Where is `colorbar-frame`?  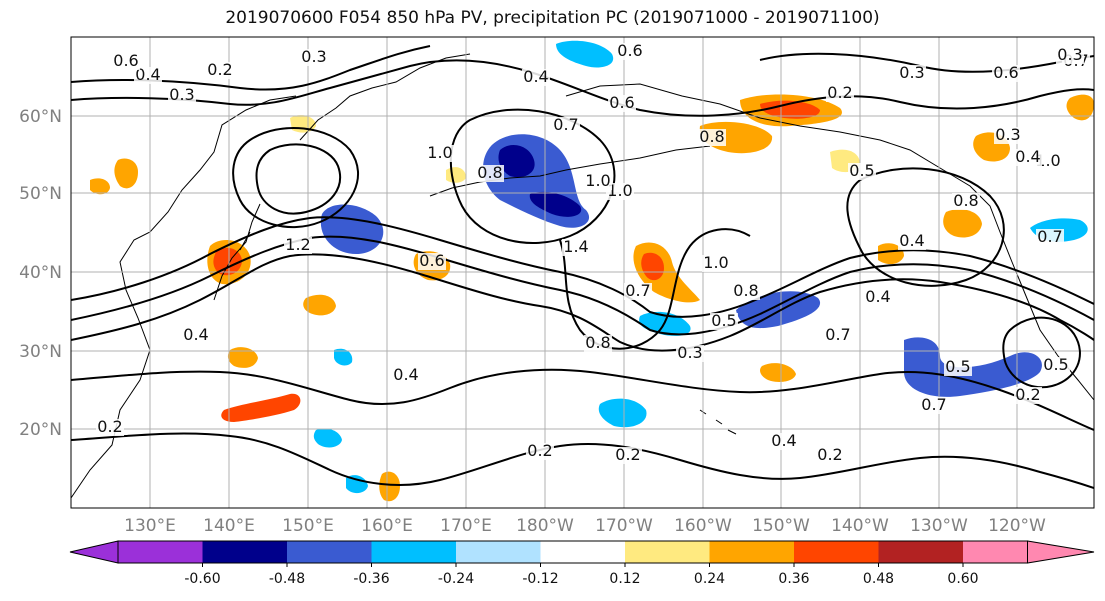
colorbar-frame is located at coordinates (572, 552).